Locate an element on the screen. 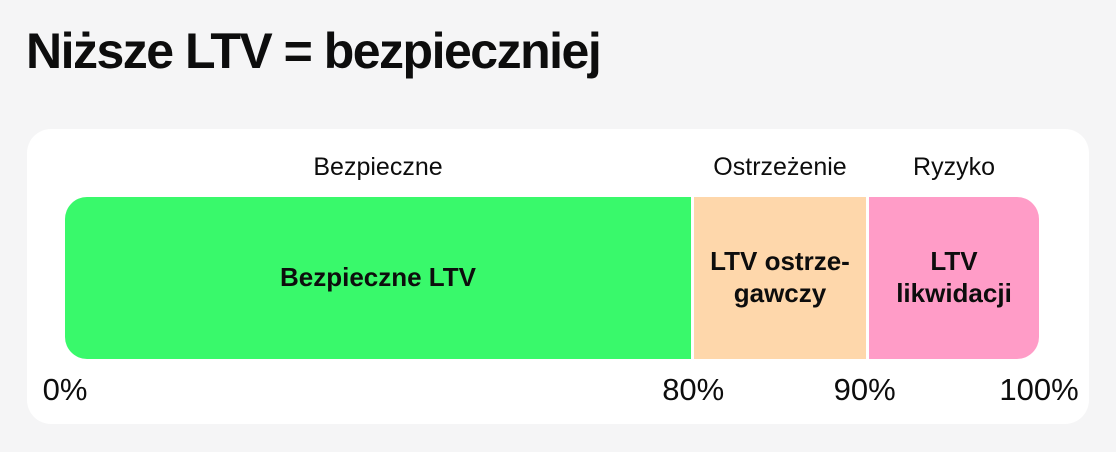  axis-tick-row: 0% 80% 90% 100% is located at coordinates (561, 384).